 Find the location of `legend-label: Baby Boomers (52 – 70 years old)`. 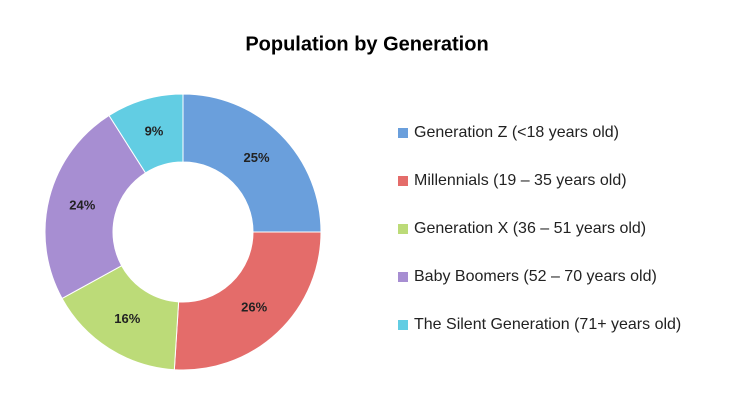

legend-label: Baby Boomers (52 – 70 years old) is located at coordinates (535, 276).